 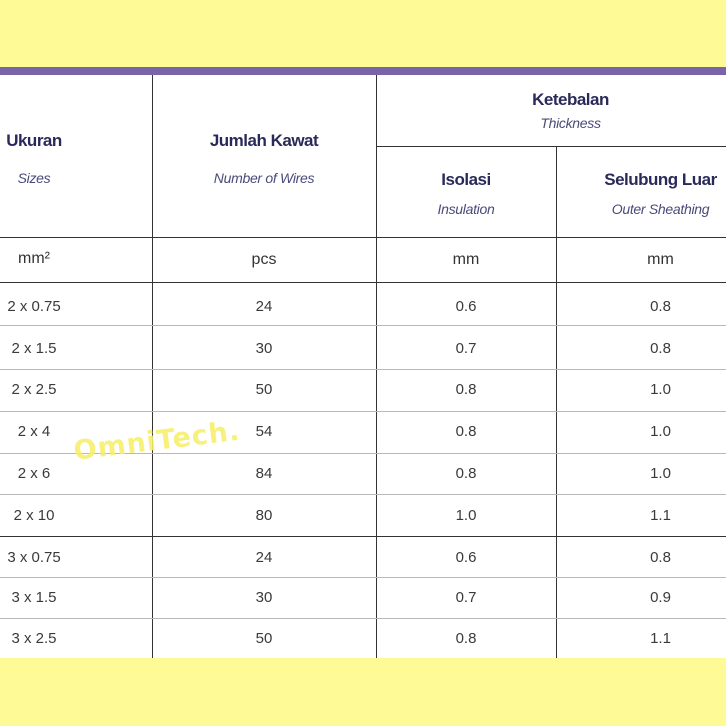 What do you see at coordinates (34, 140) in the screenshot?
I see `header-sizes: Ukuran` at bounding box center [34, 140].